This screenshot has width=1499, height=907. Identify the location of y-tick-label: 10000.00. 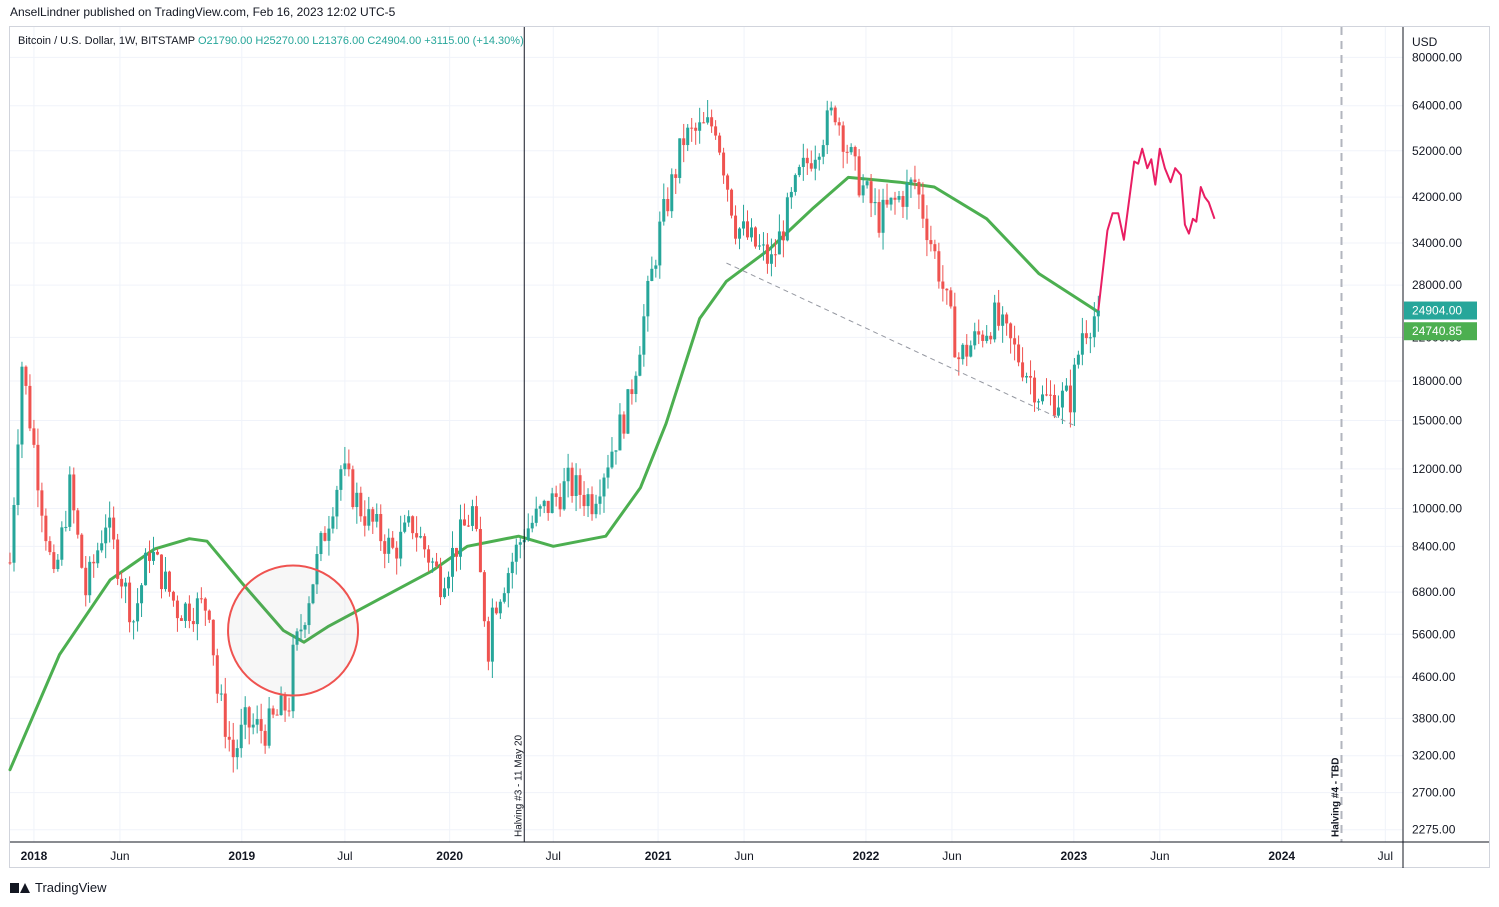
(1437, 508).